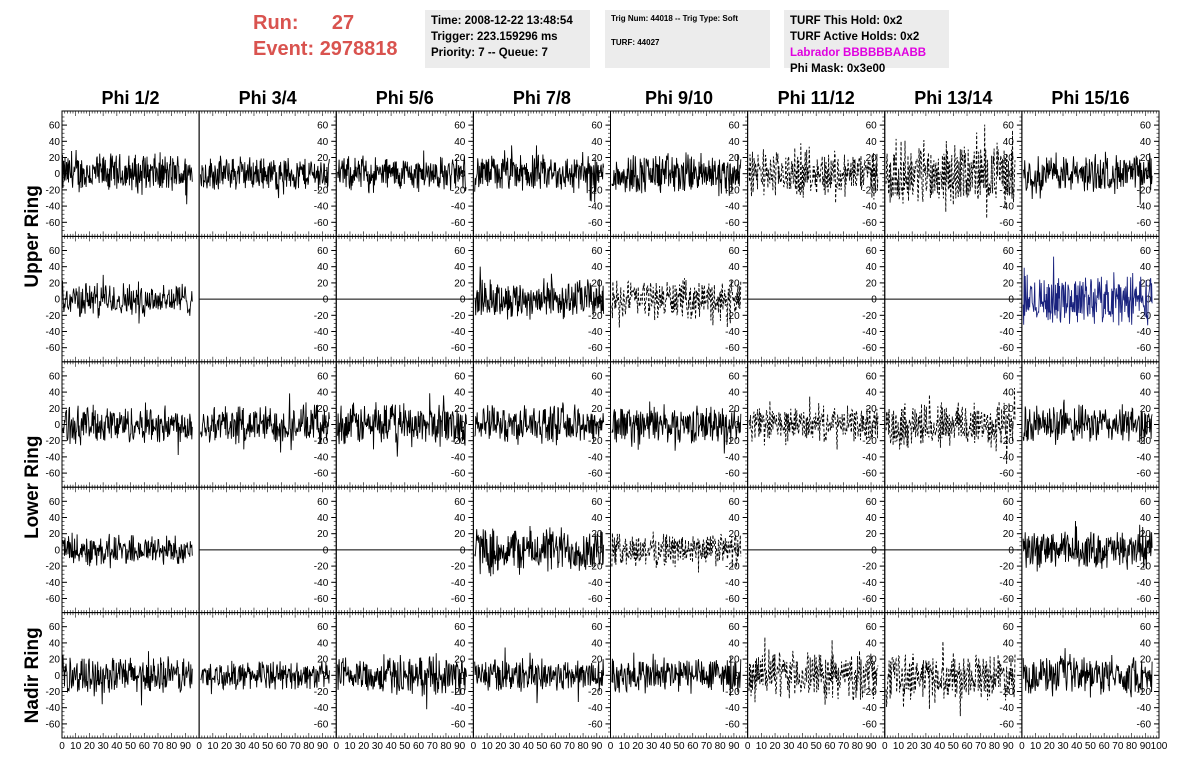  What do you see at coordinates (489, 53) in the screenshot?
I see `priority-text: Priority: 7 -- Queue: 7` at bounding box center [489, 53].